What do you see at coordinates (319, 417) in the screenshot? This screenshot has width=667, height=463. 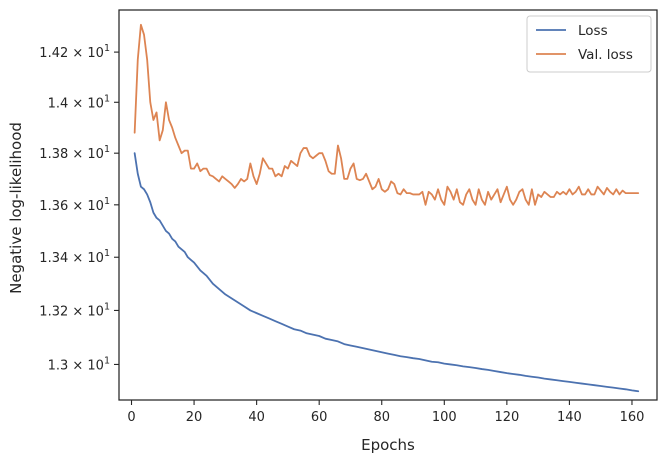 I see `x-tick-label: 60` at bounding box center [319, 417].